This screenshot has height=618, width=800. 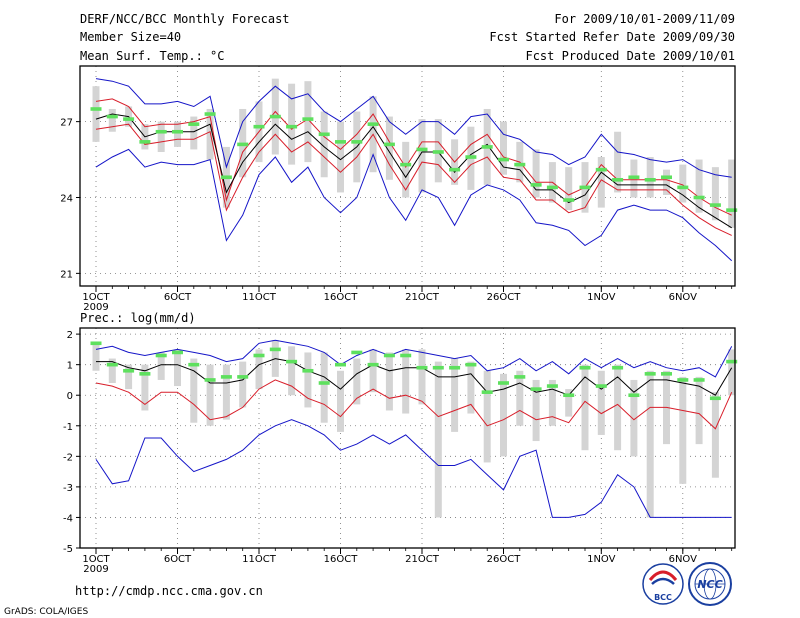 I want to click on ncc-logo: NCC, so click(x=710, y=584).